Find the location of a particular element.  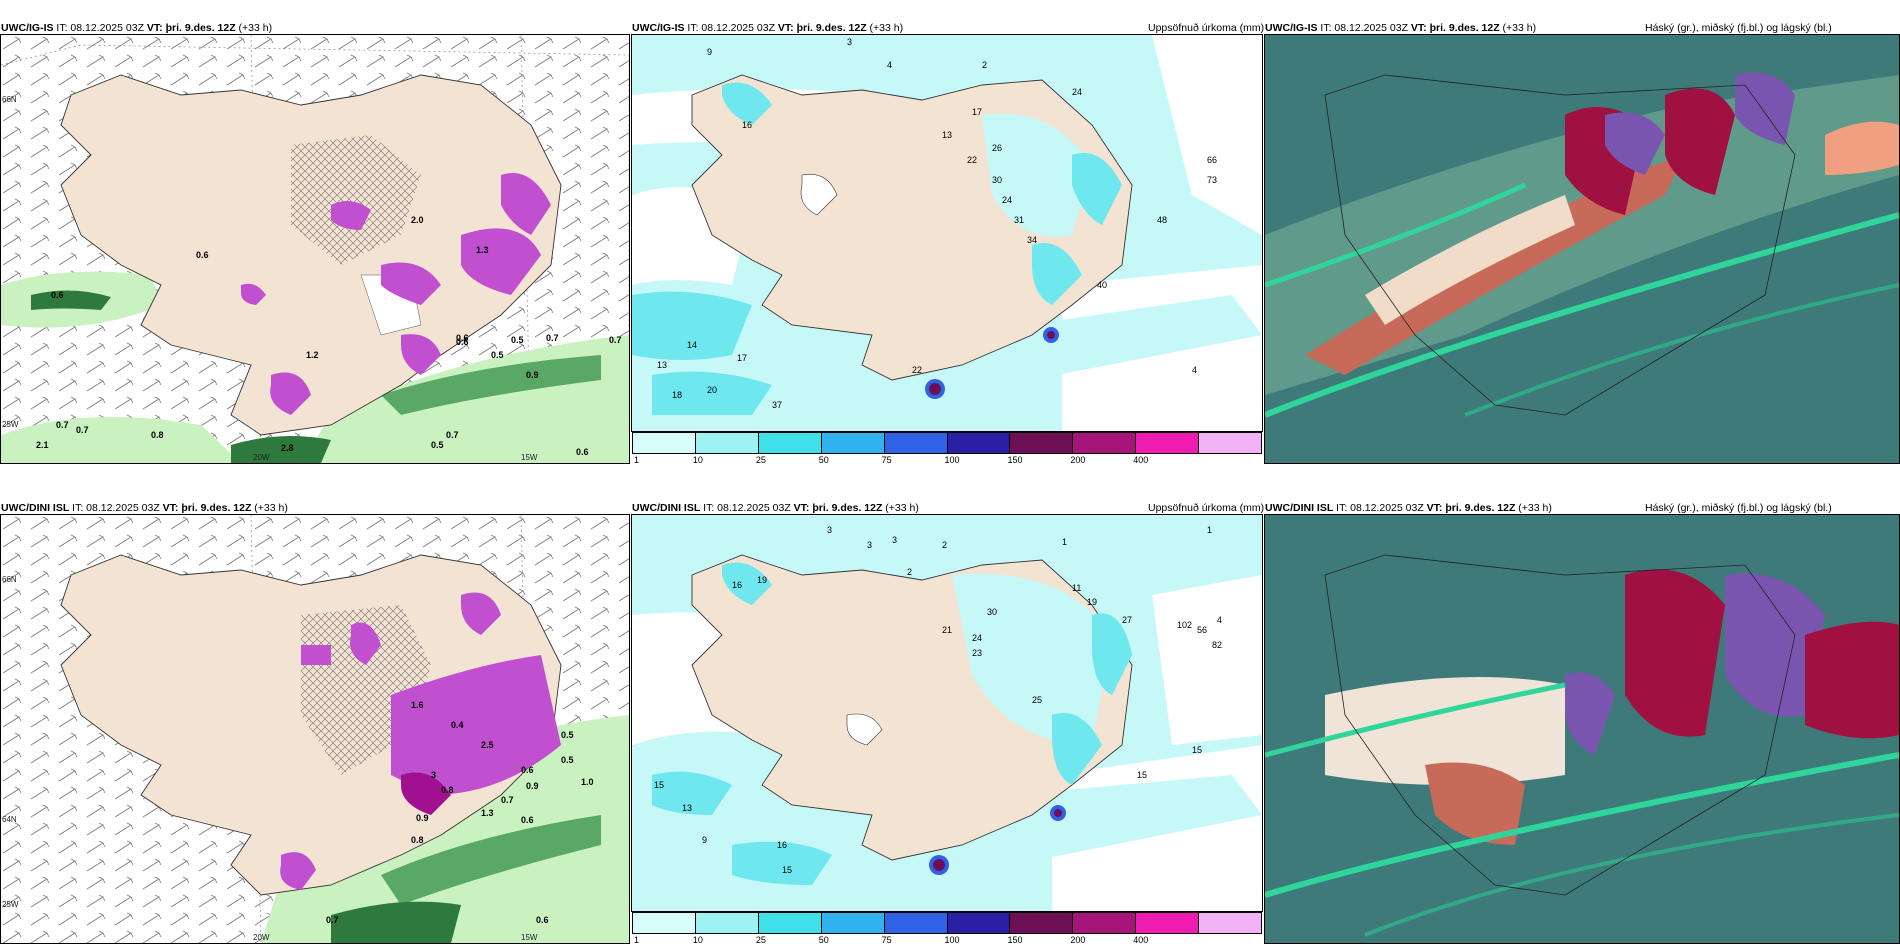

precip-value: 9 is located at coordinates (710, 52).